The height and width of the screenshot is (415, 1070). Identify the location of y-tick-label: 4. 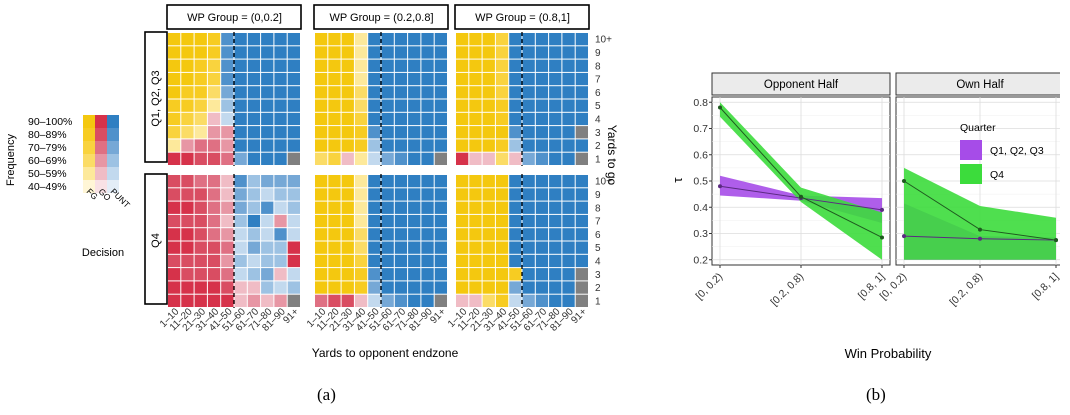
(598, 261).